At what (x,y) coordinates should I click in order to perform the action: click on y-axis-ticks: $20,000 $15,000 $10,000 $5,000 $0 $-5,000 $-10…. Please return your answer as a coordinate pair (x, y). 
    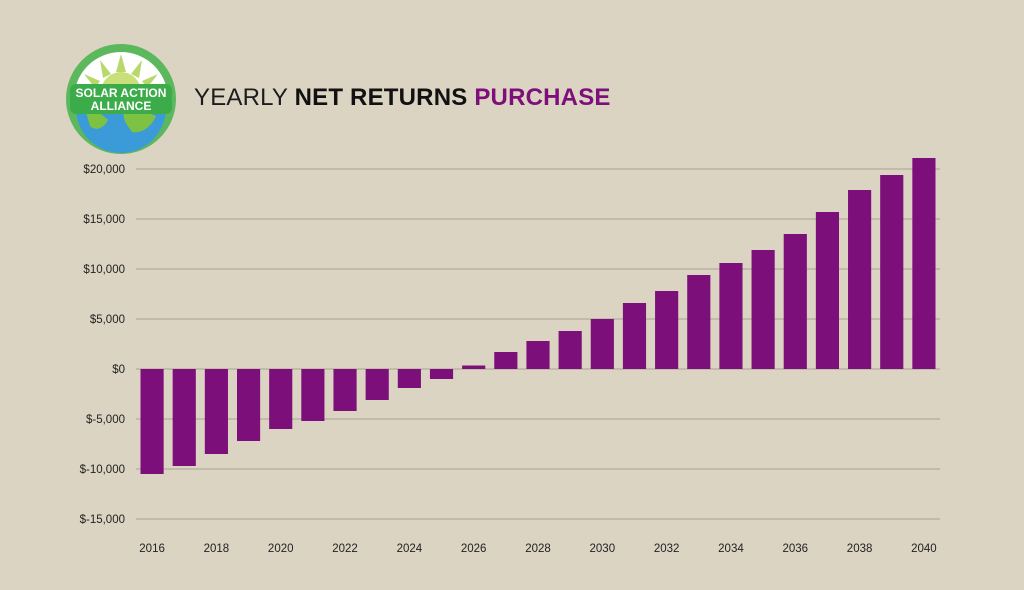
    Looking at the image, I should click on (102, 345).